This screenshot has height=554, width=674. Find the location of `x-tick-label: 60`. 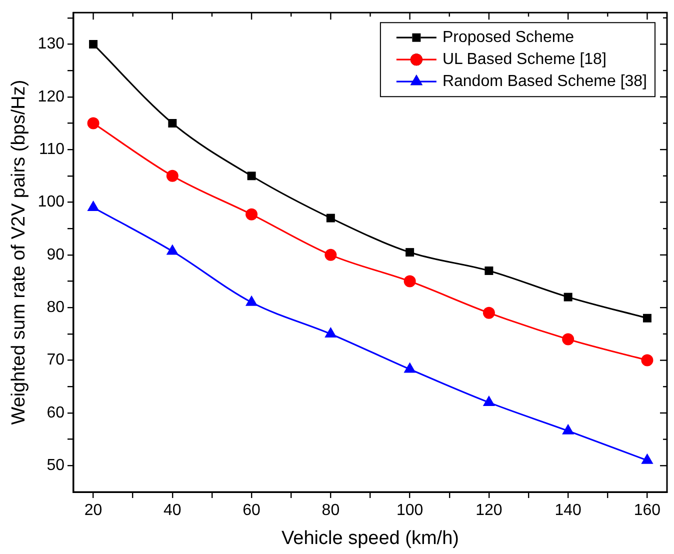

x-tick-label: 60 is located at coordinates (251, 511).